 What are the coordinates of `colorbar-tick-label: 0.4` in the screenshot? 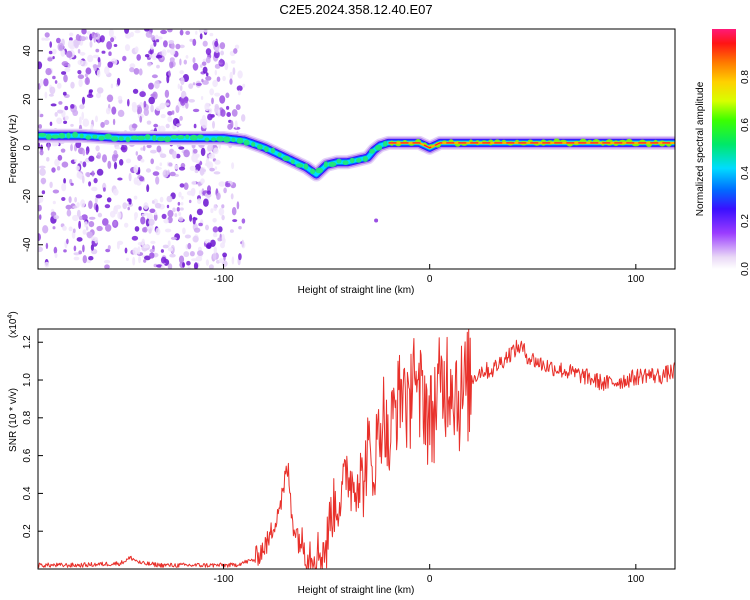 It's located at (745, 173).